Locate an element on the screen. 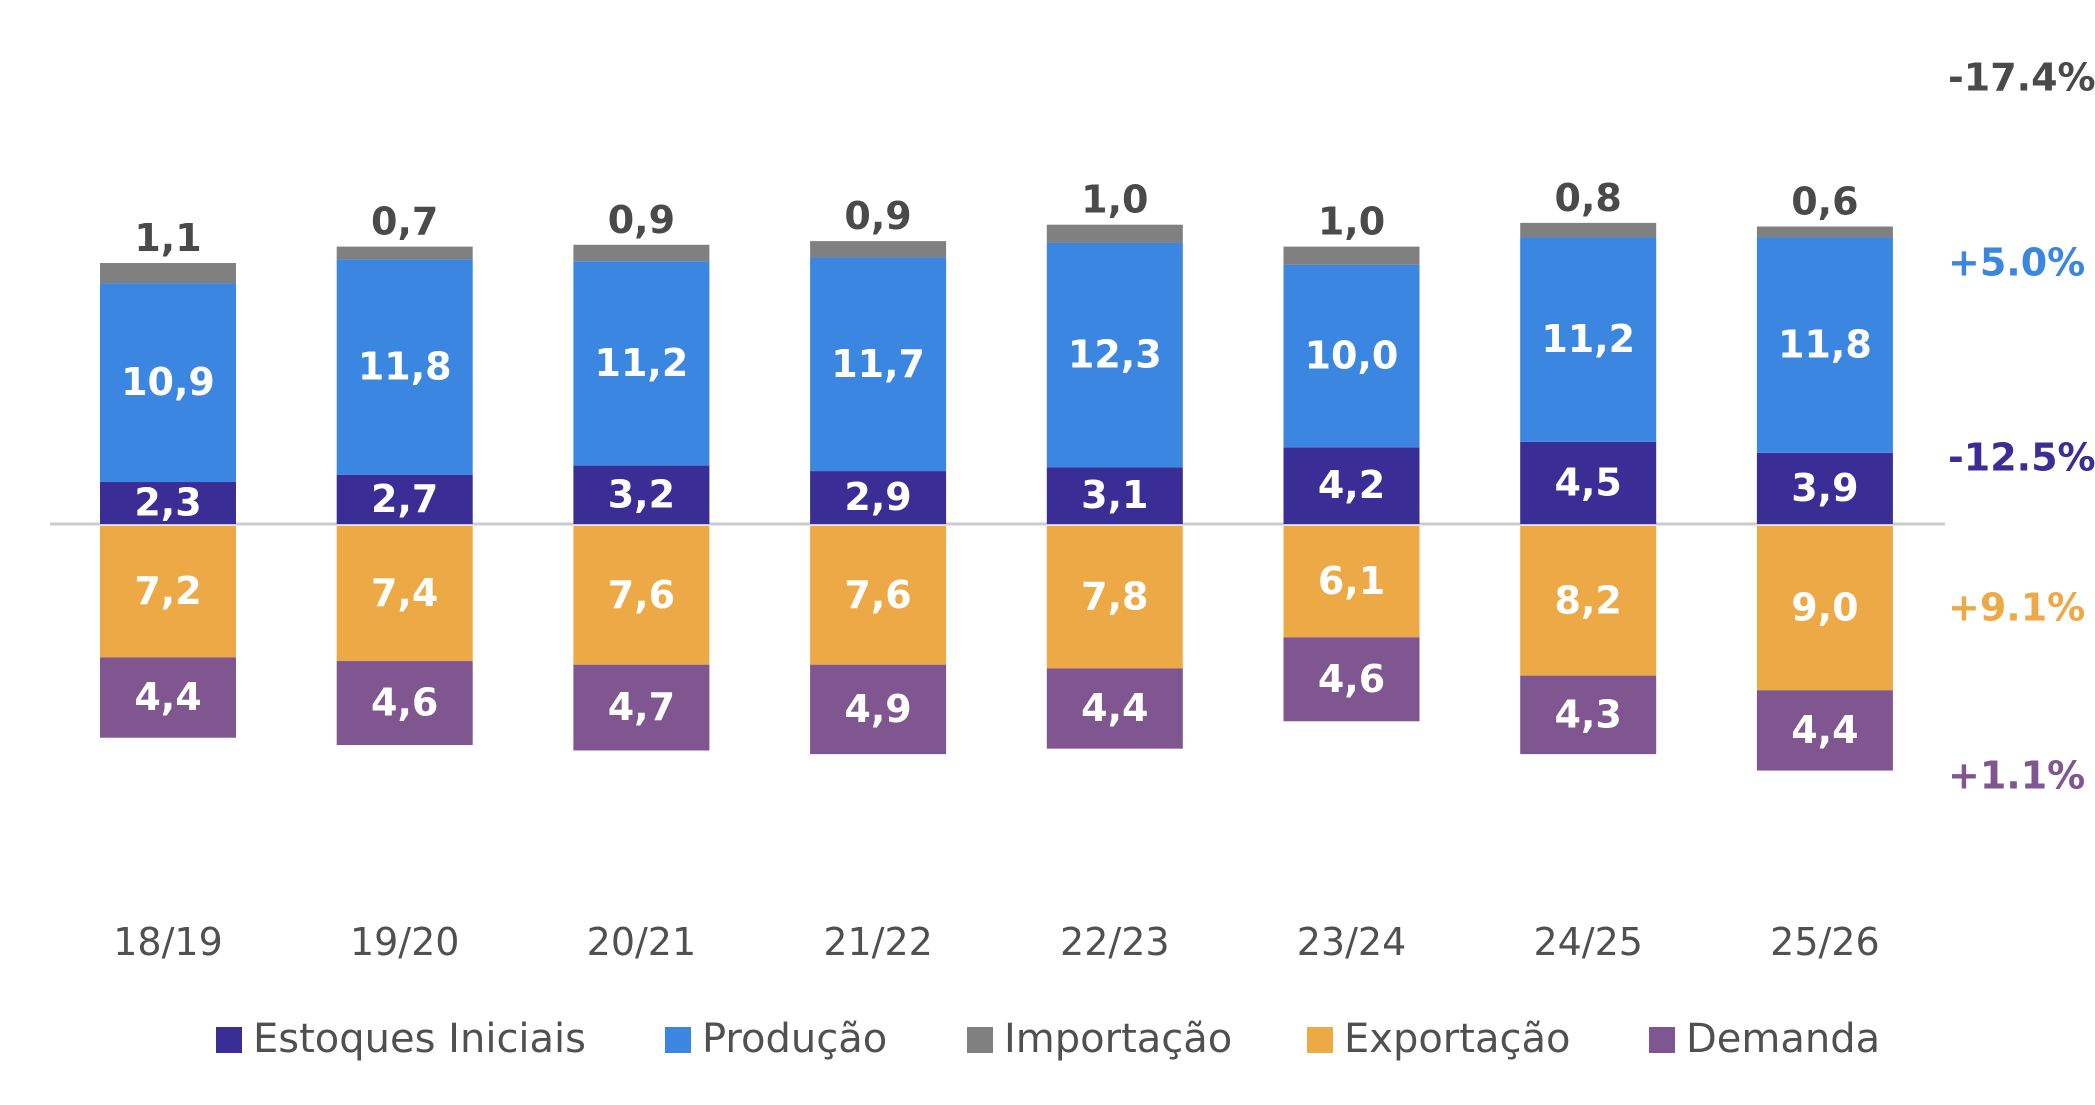 This screenshot has height=1105, width=2095. data-label: 8,2 is located at coordinates (1588, 600).